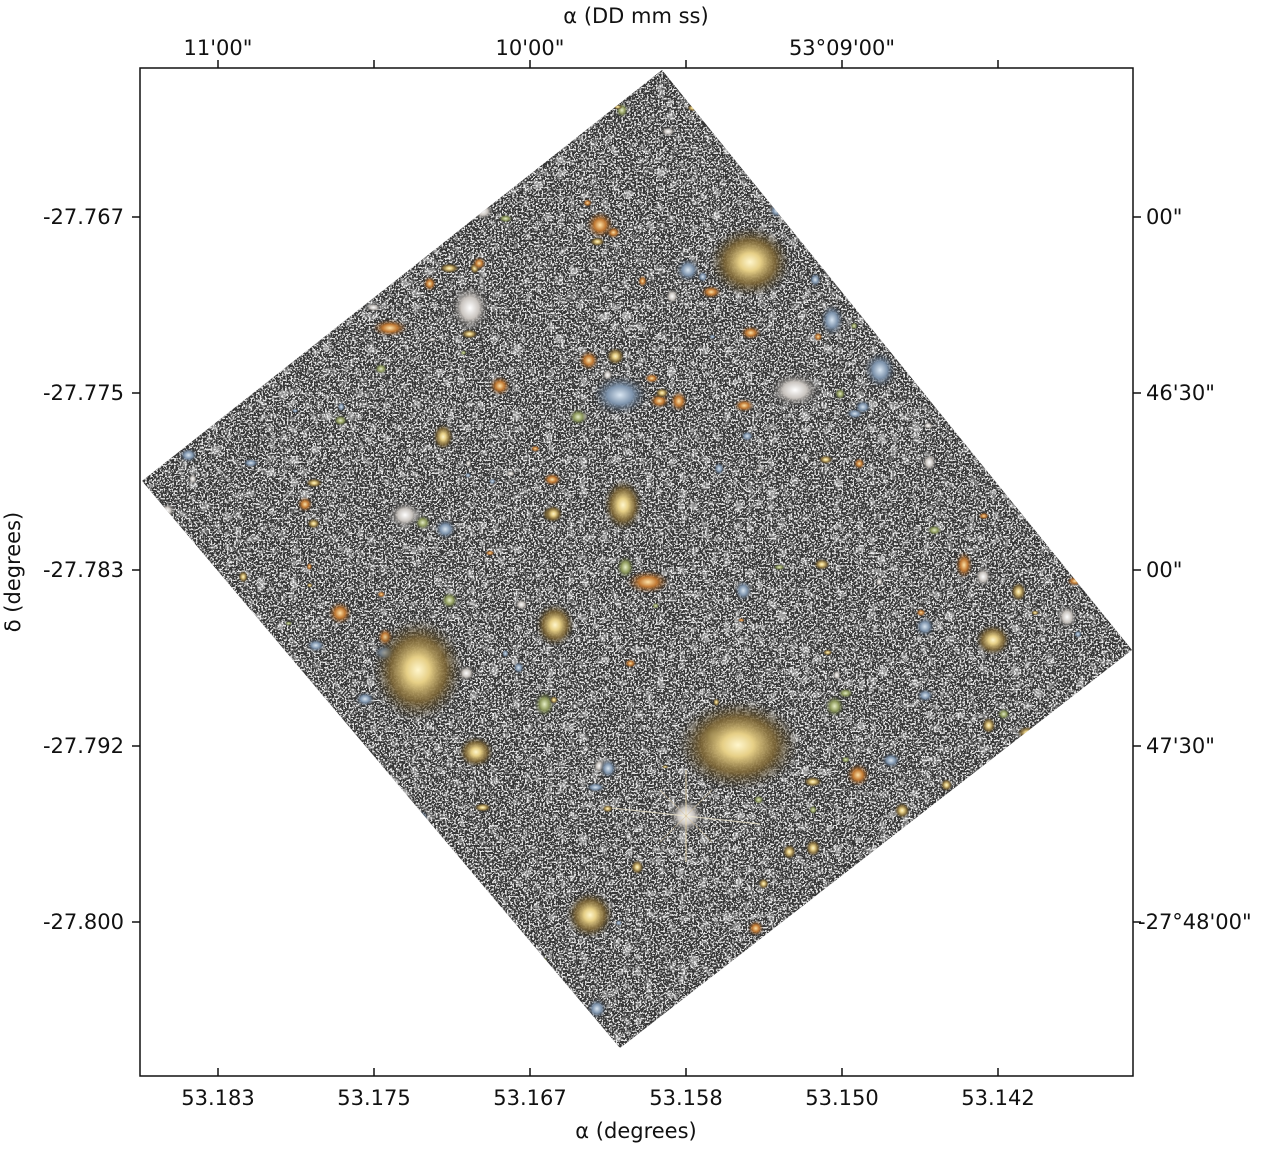 The height and width of the screenshot is (1156, 1271). What do you see at coordinates (997, 1098) in the screenshot?
I see `bottom-tick-label: 53.142` at bounding box center [997, 1098].